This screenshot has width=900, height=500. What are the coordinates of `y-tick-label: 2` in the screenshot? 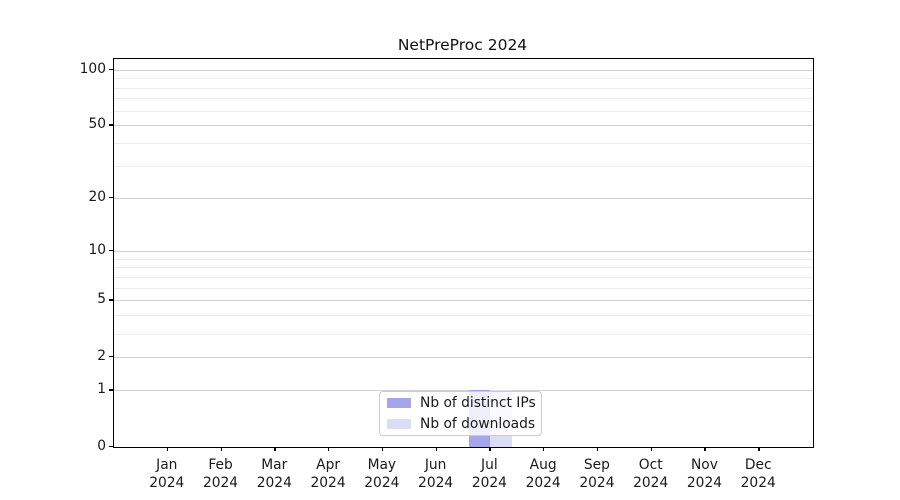 It's located at (101, 356).